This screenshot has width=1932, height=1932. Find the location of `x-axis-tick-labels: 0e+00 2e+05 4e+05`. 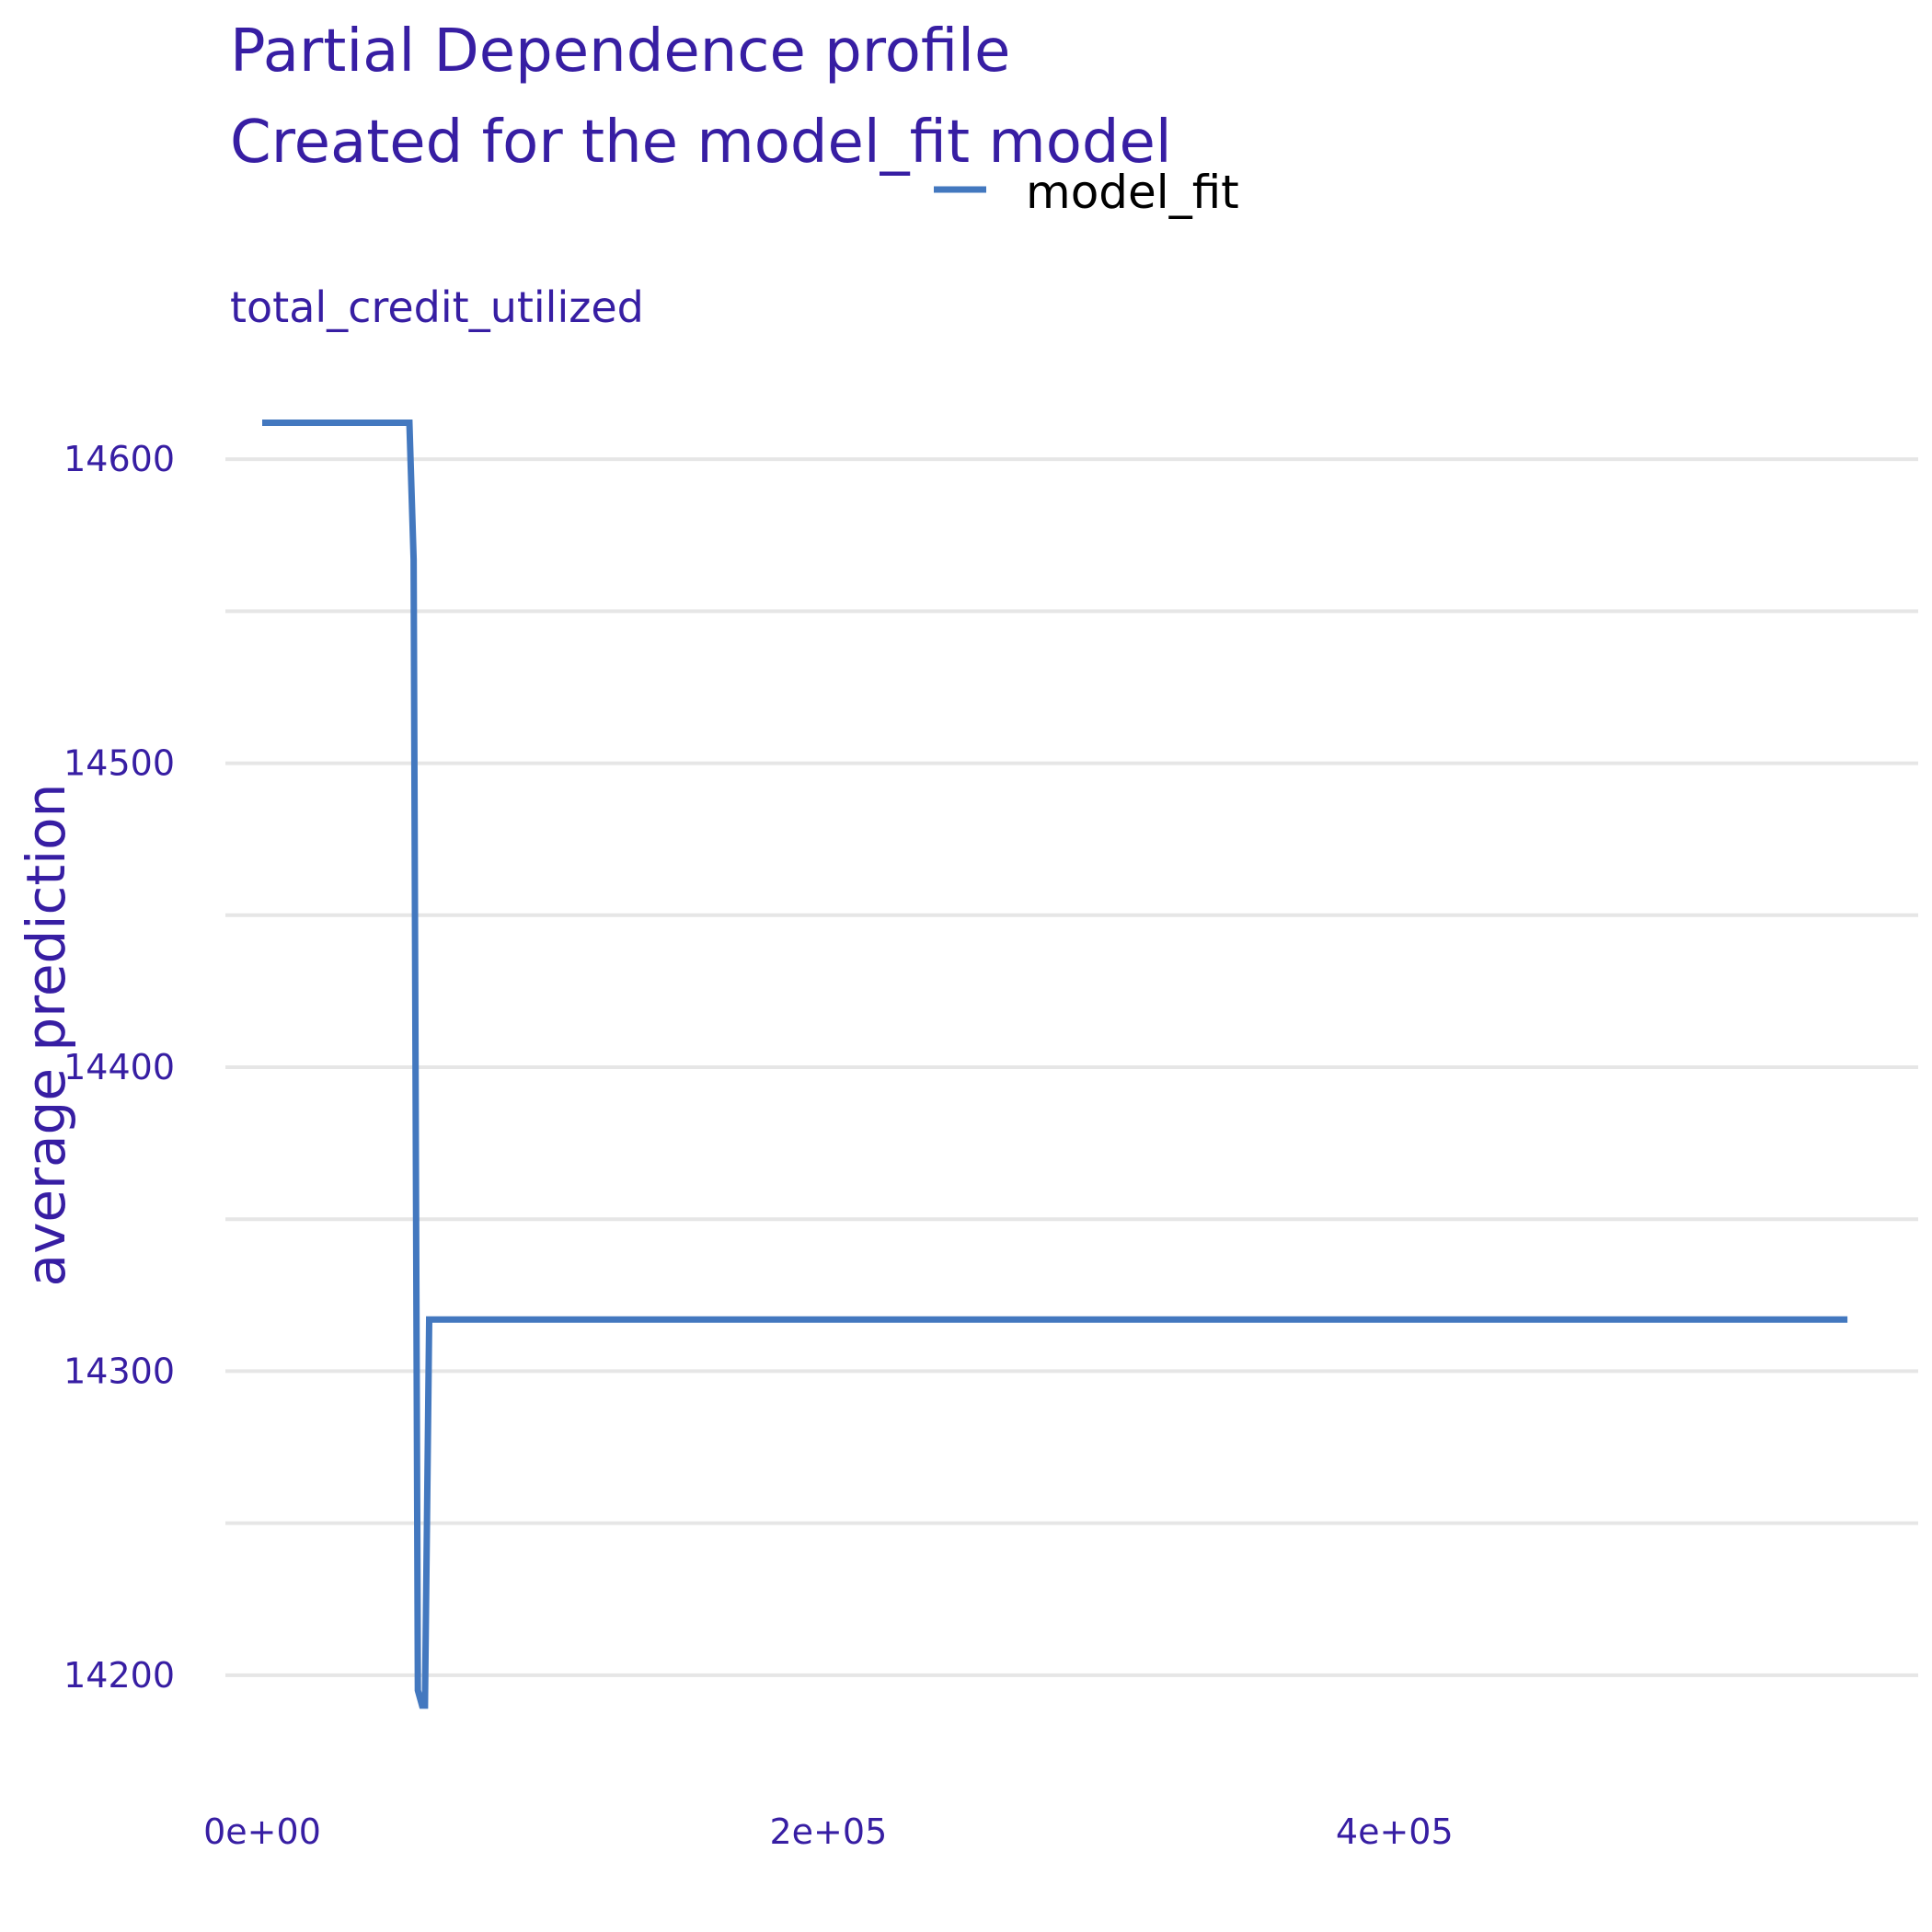

x-axis-tick-labels: 0e+00 2e+05 4e+05 is located at coordinates (828, 1831).